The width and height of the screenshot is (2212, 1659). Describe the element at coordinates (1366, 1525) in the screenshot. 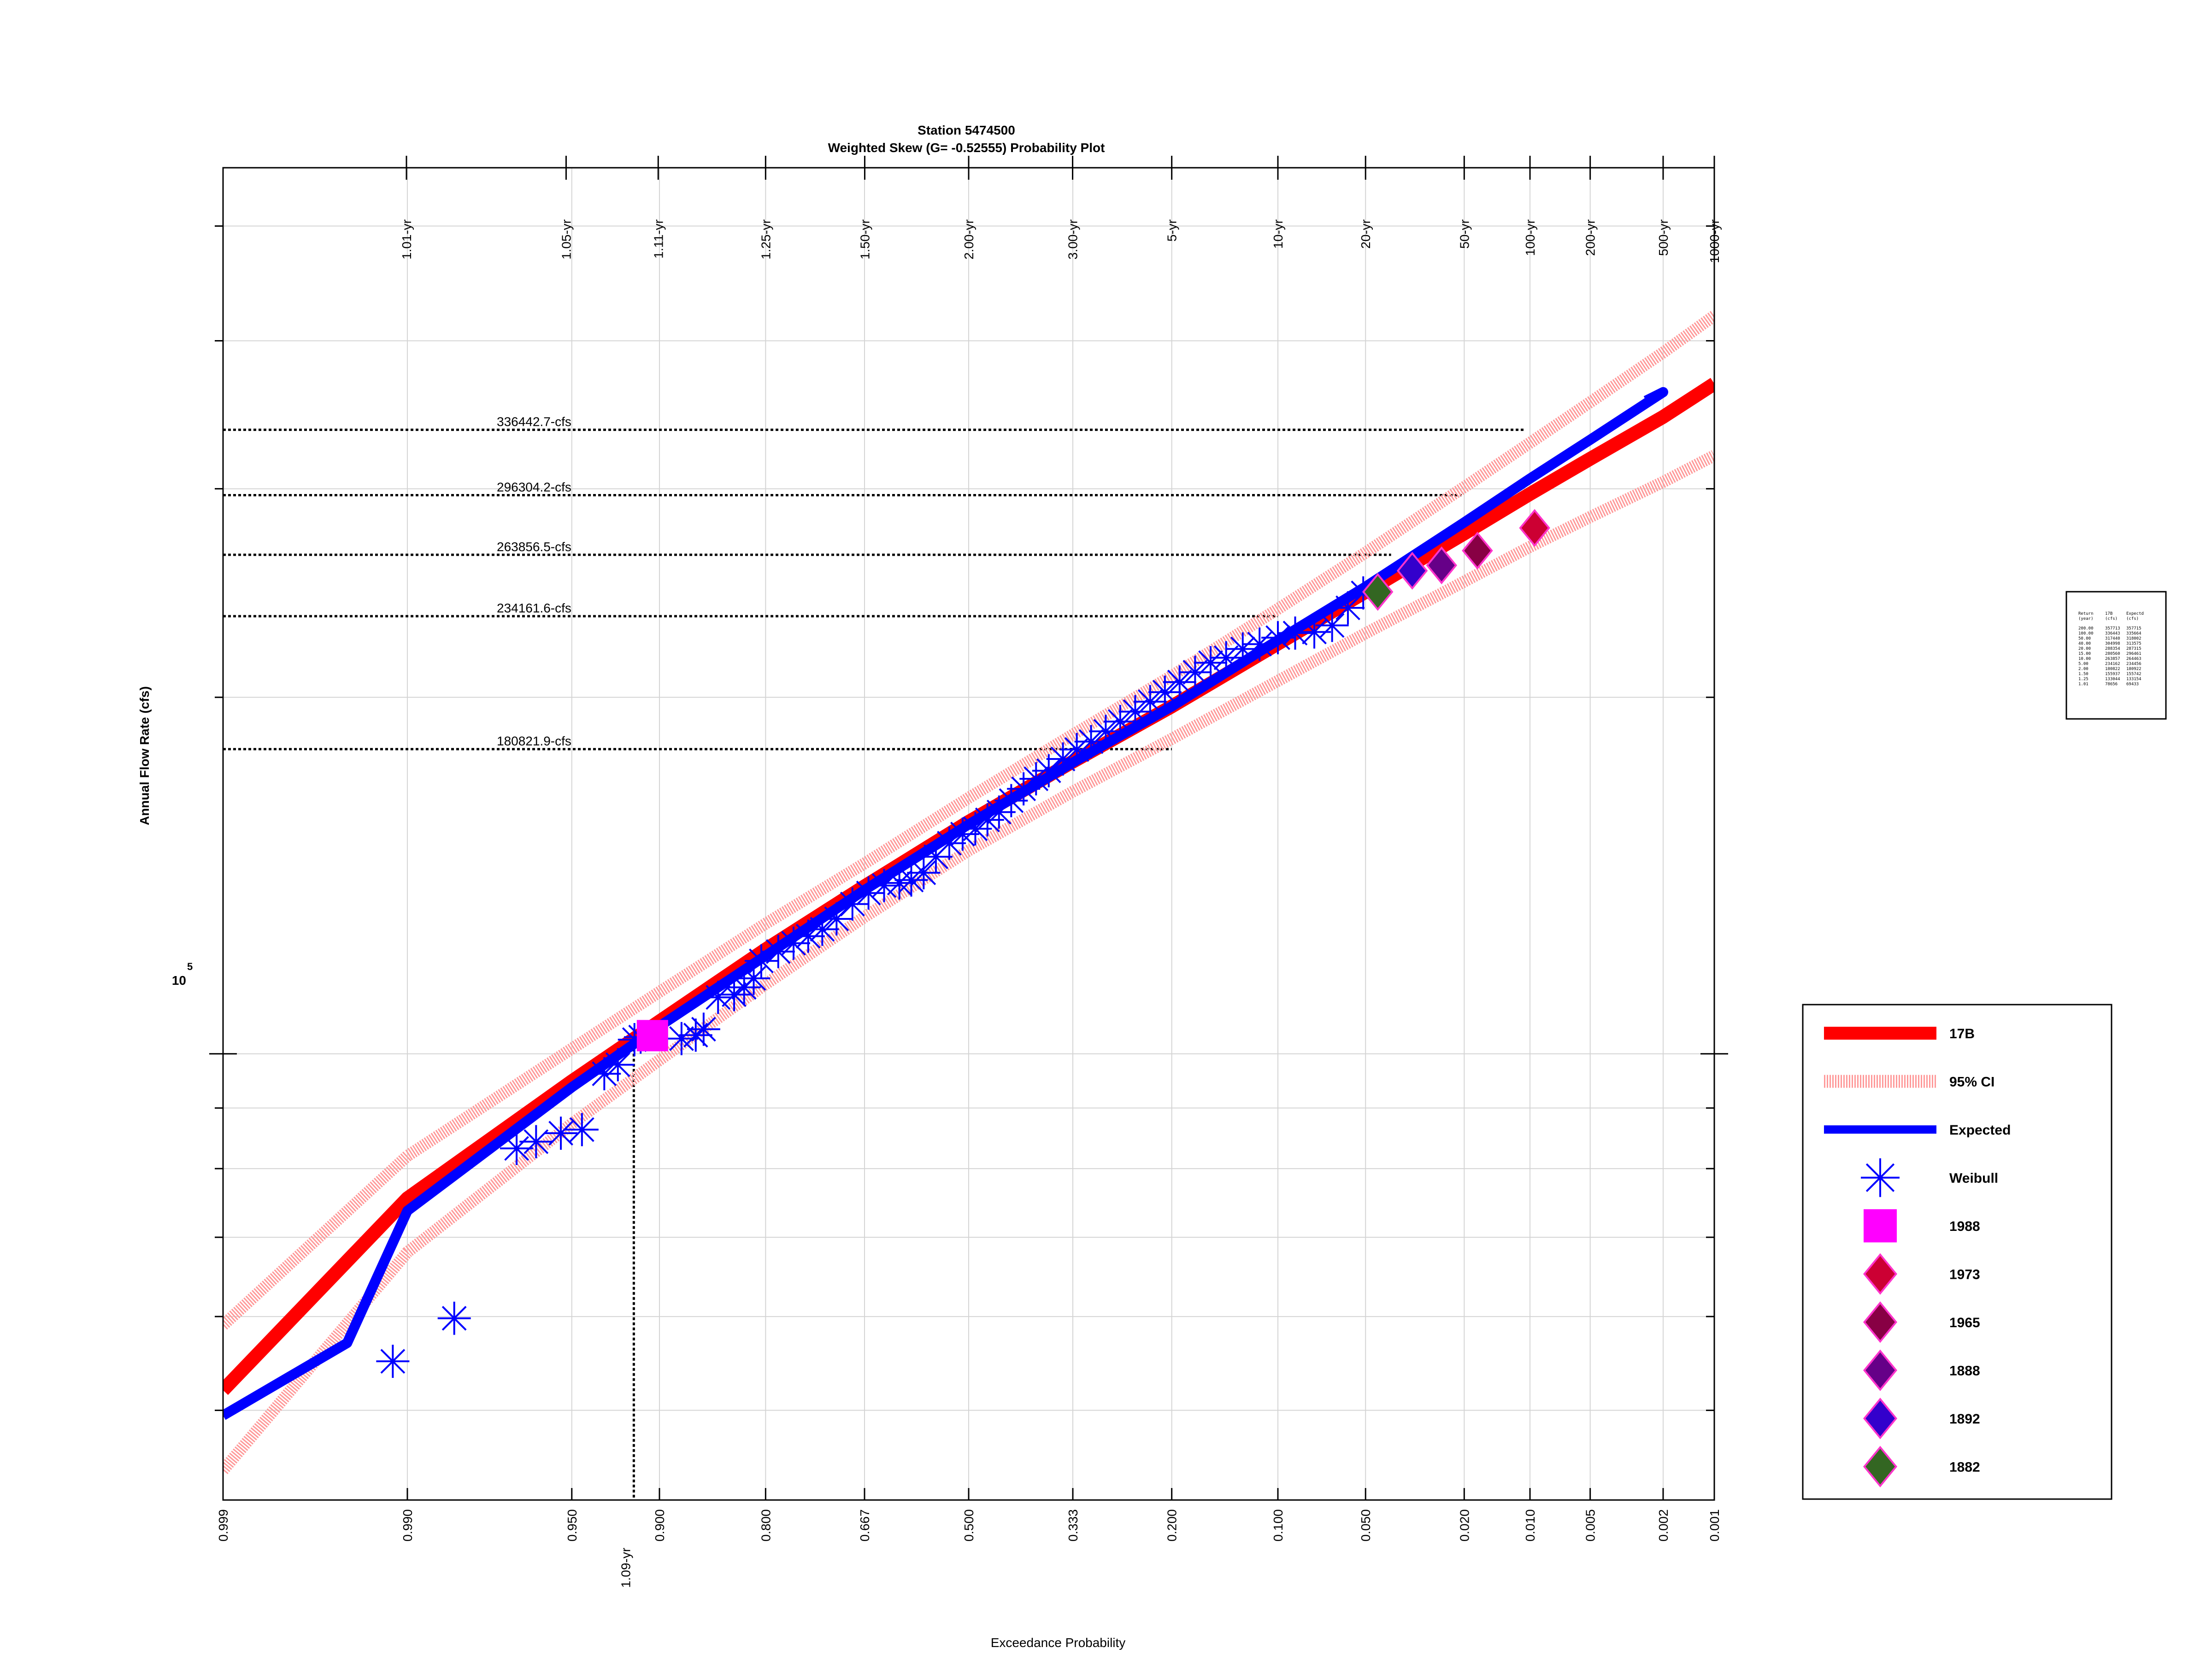

I see `x-tick-label: 0.050` at that location.